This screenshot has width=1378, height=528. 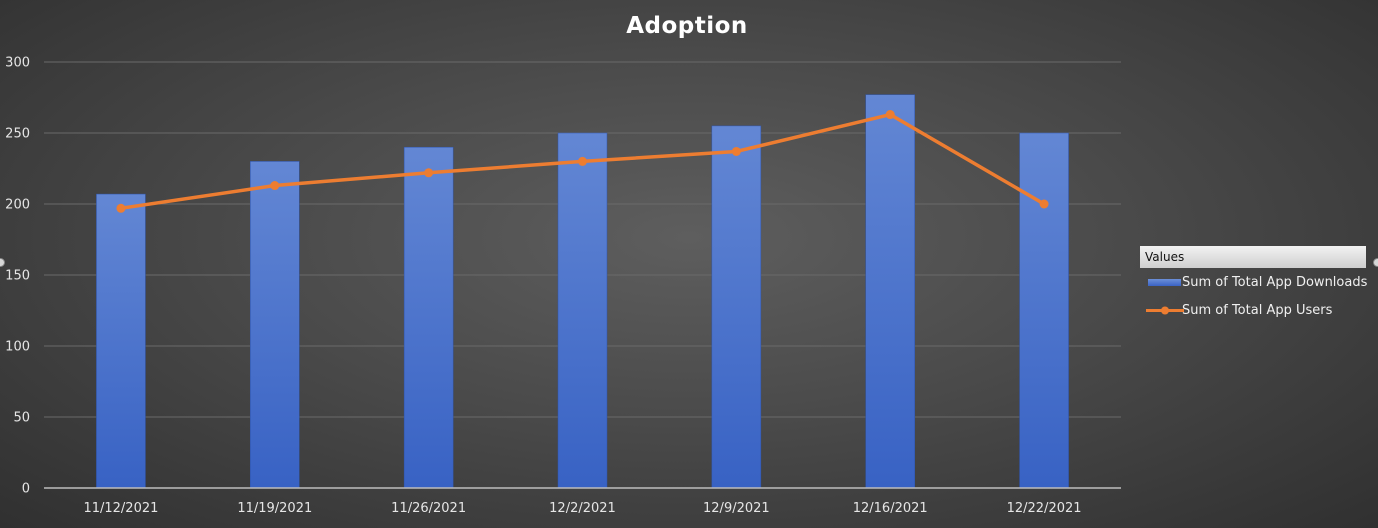 I want to click on y-tick-label: 200, so click(x=17, y=205).